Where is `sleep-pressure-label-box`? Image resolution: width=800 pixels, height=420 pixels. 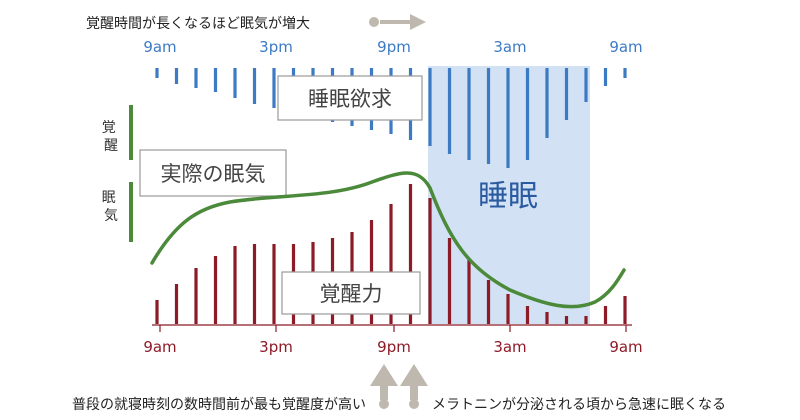
sleep-pressure-label-box is located at coordinates (350, 98).